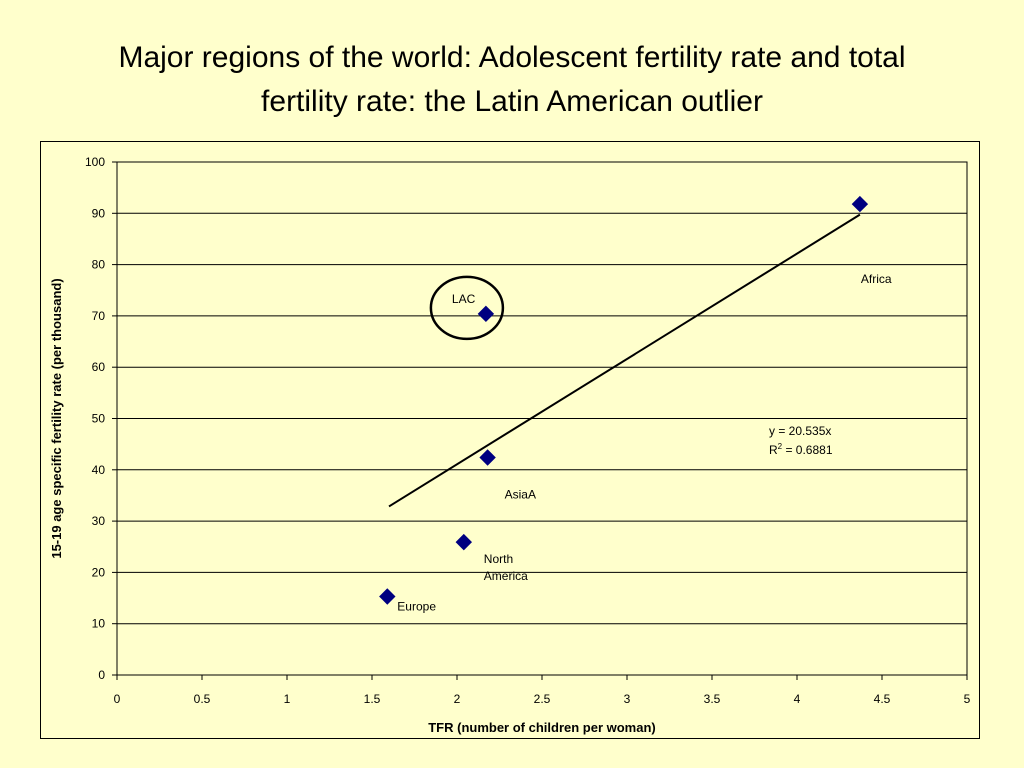 The height and width of the screenshot is (768, 1024). What do you see at coordinates (99, 470) in the screenshot?
I see `y-tick-label: 40` at bounding box center [99, 470].